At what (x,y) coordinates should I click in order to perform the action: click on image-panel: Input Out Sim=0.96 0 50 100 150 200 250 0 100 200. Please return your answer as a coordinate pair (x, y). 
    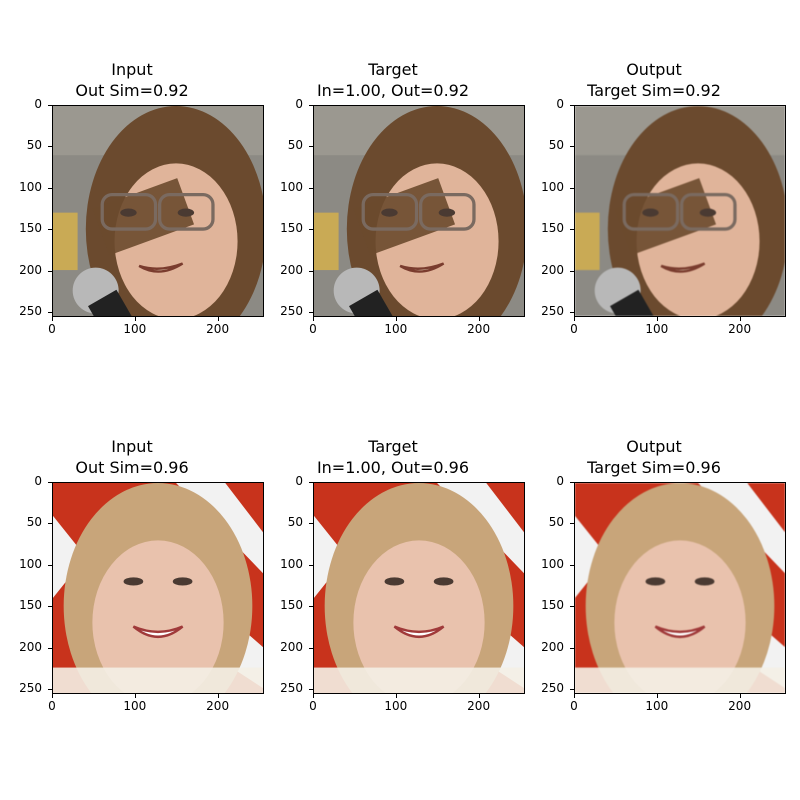
    Looking at the image, I should click on (133, 577).